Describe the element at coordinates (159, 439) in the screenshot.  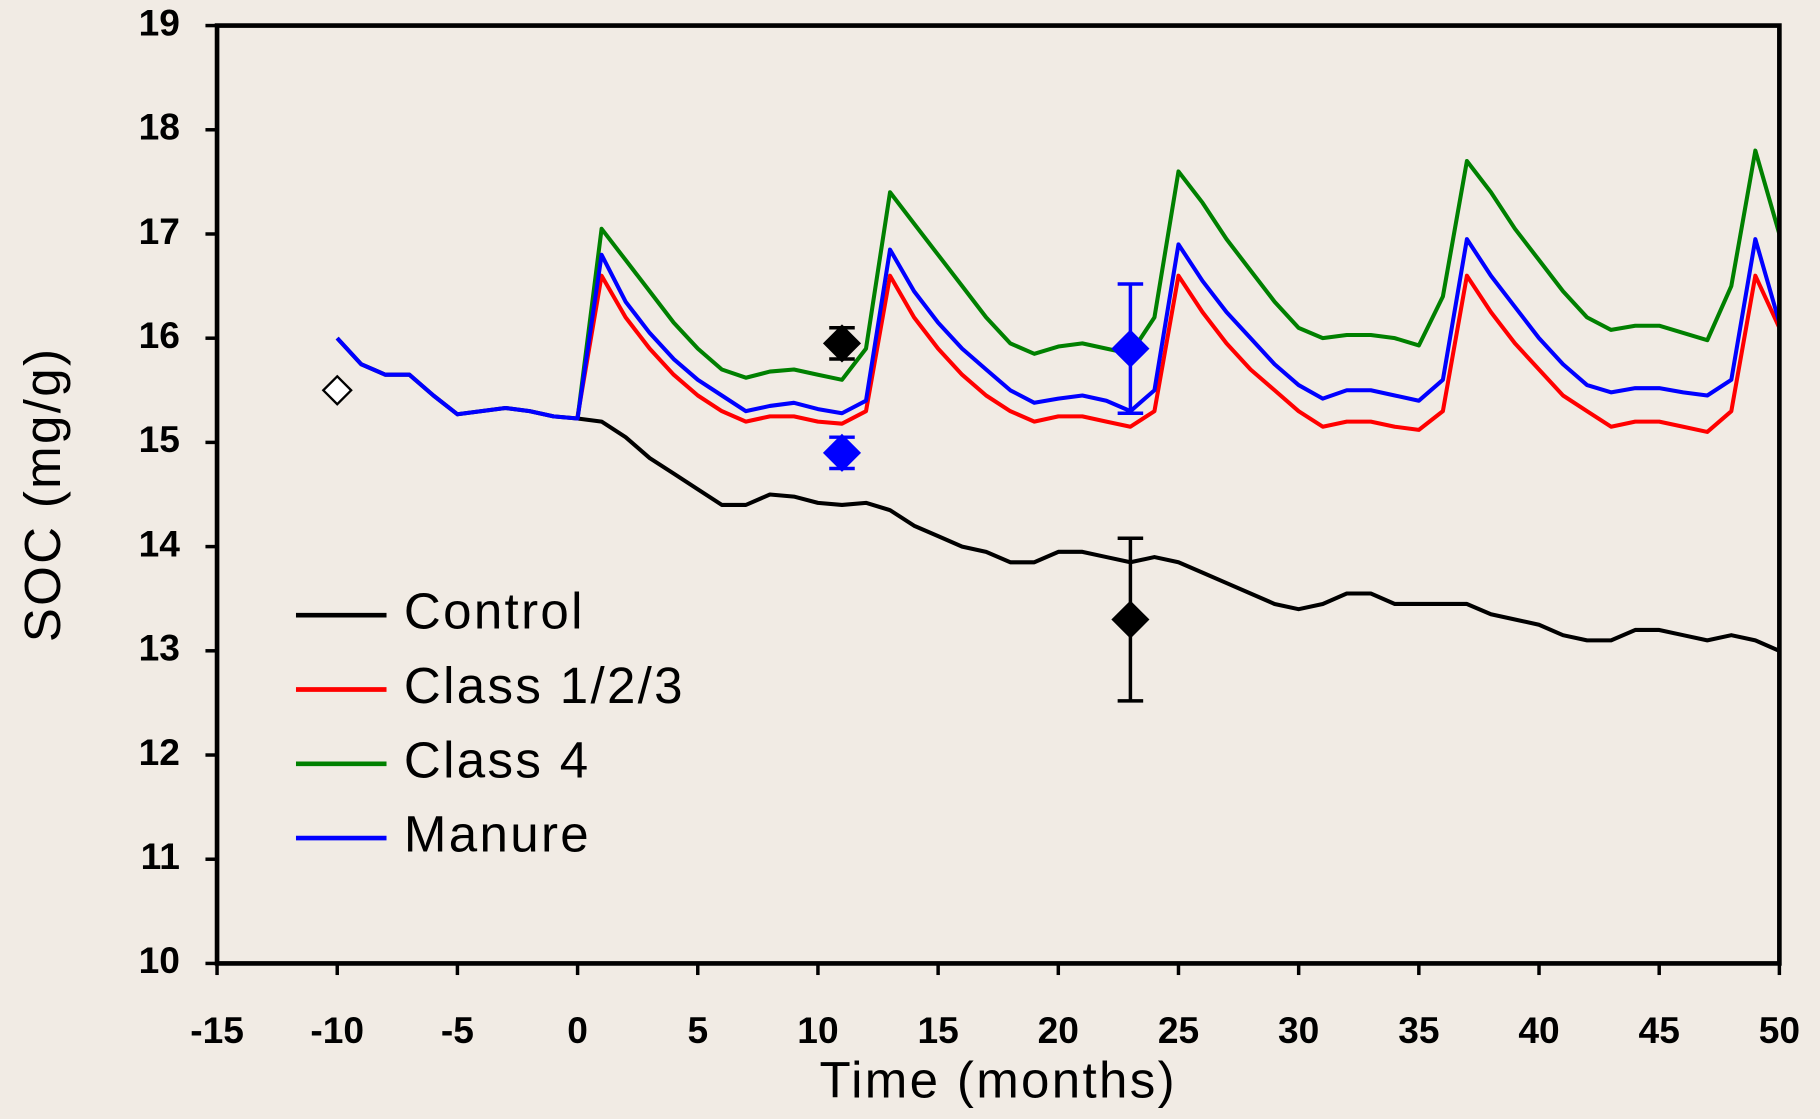
I see `y-tick-label: 15` at that location.